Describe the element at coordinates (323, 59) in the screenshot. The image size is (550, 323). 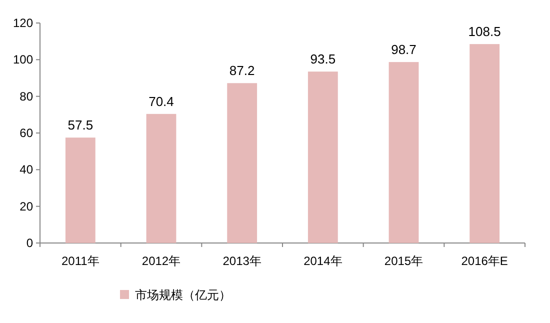
I see `data-label: 93.5` at that location.